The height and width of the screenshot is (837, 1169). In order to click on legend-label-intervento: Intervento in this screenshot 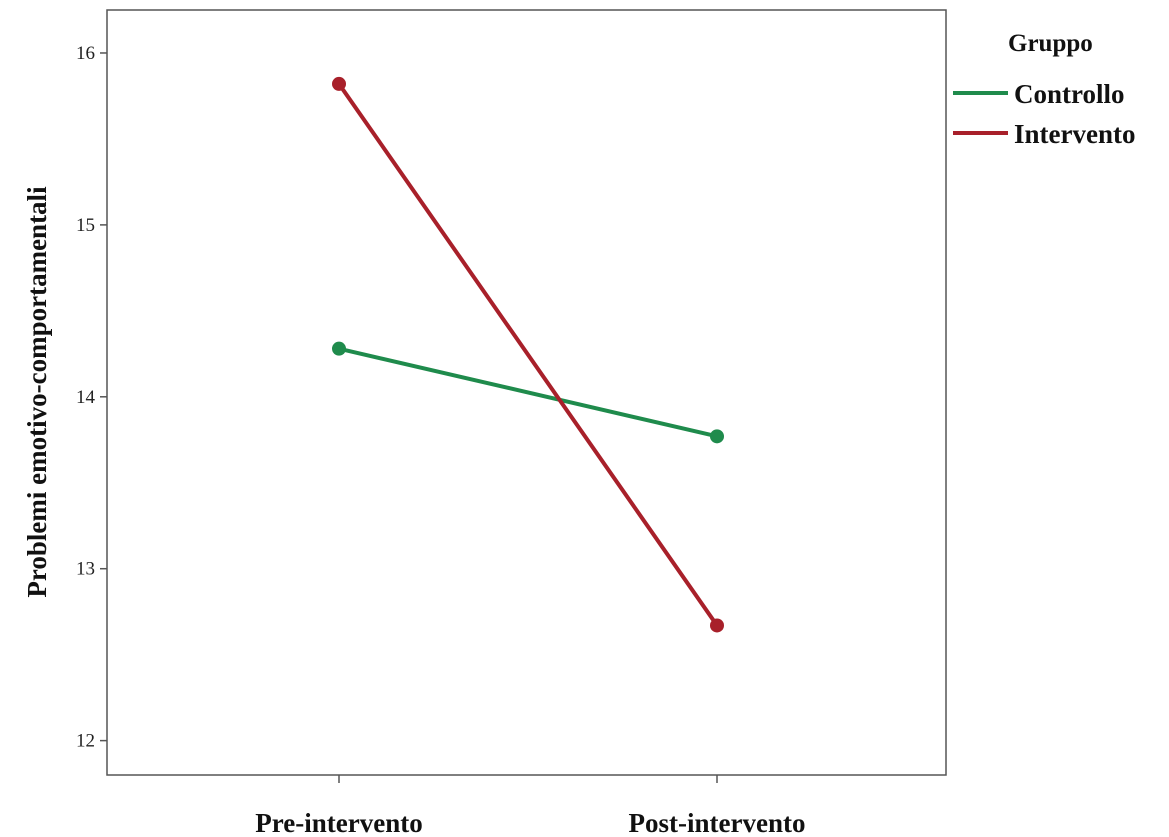, I will do `click(1074, 134)`.